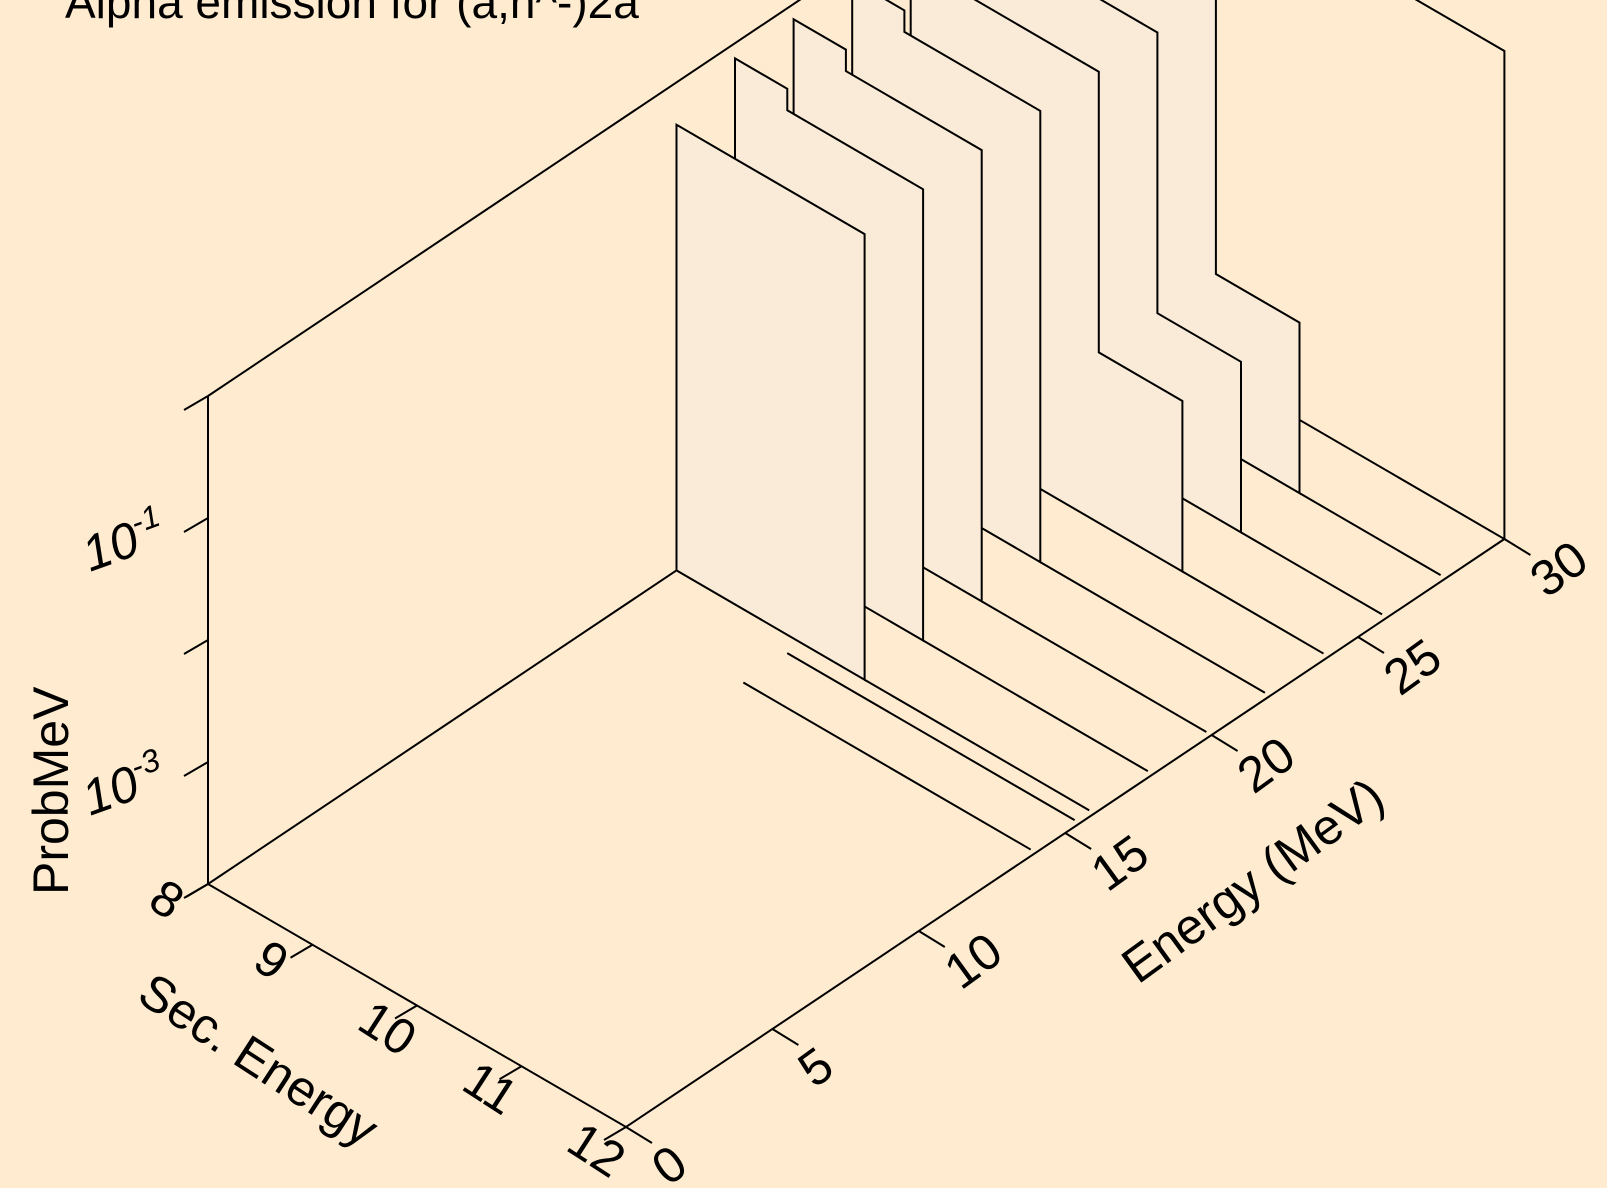  Describe the element at coordinates (504, 198) in the screenshot. I see `back-wall-top` at that location.